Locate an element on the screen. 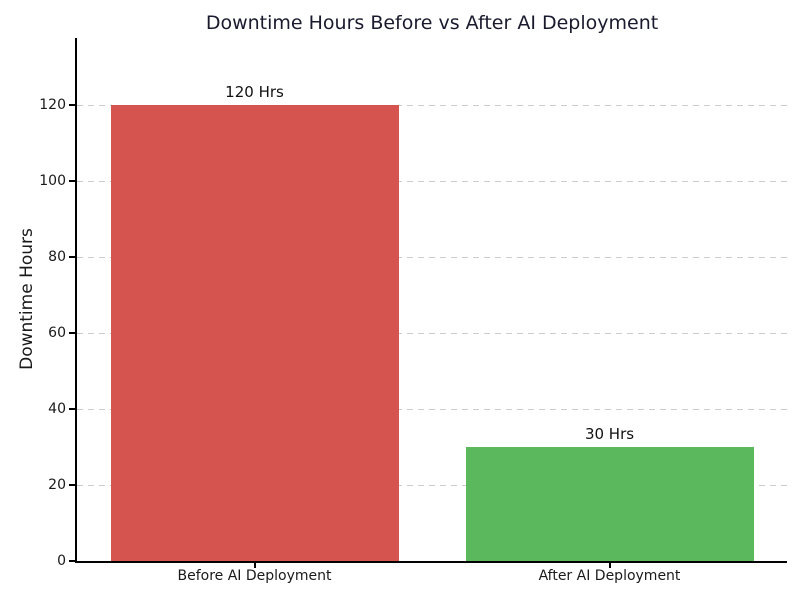 Image resolution: width=800 pixels, height=600 pixels. y-tick-label: 0 is located at coordinates (61, 561).